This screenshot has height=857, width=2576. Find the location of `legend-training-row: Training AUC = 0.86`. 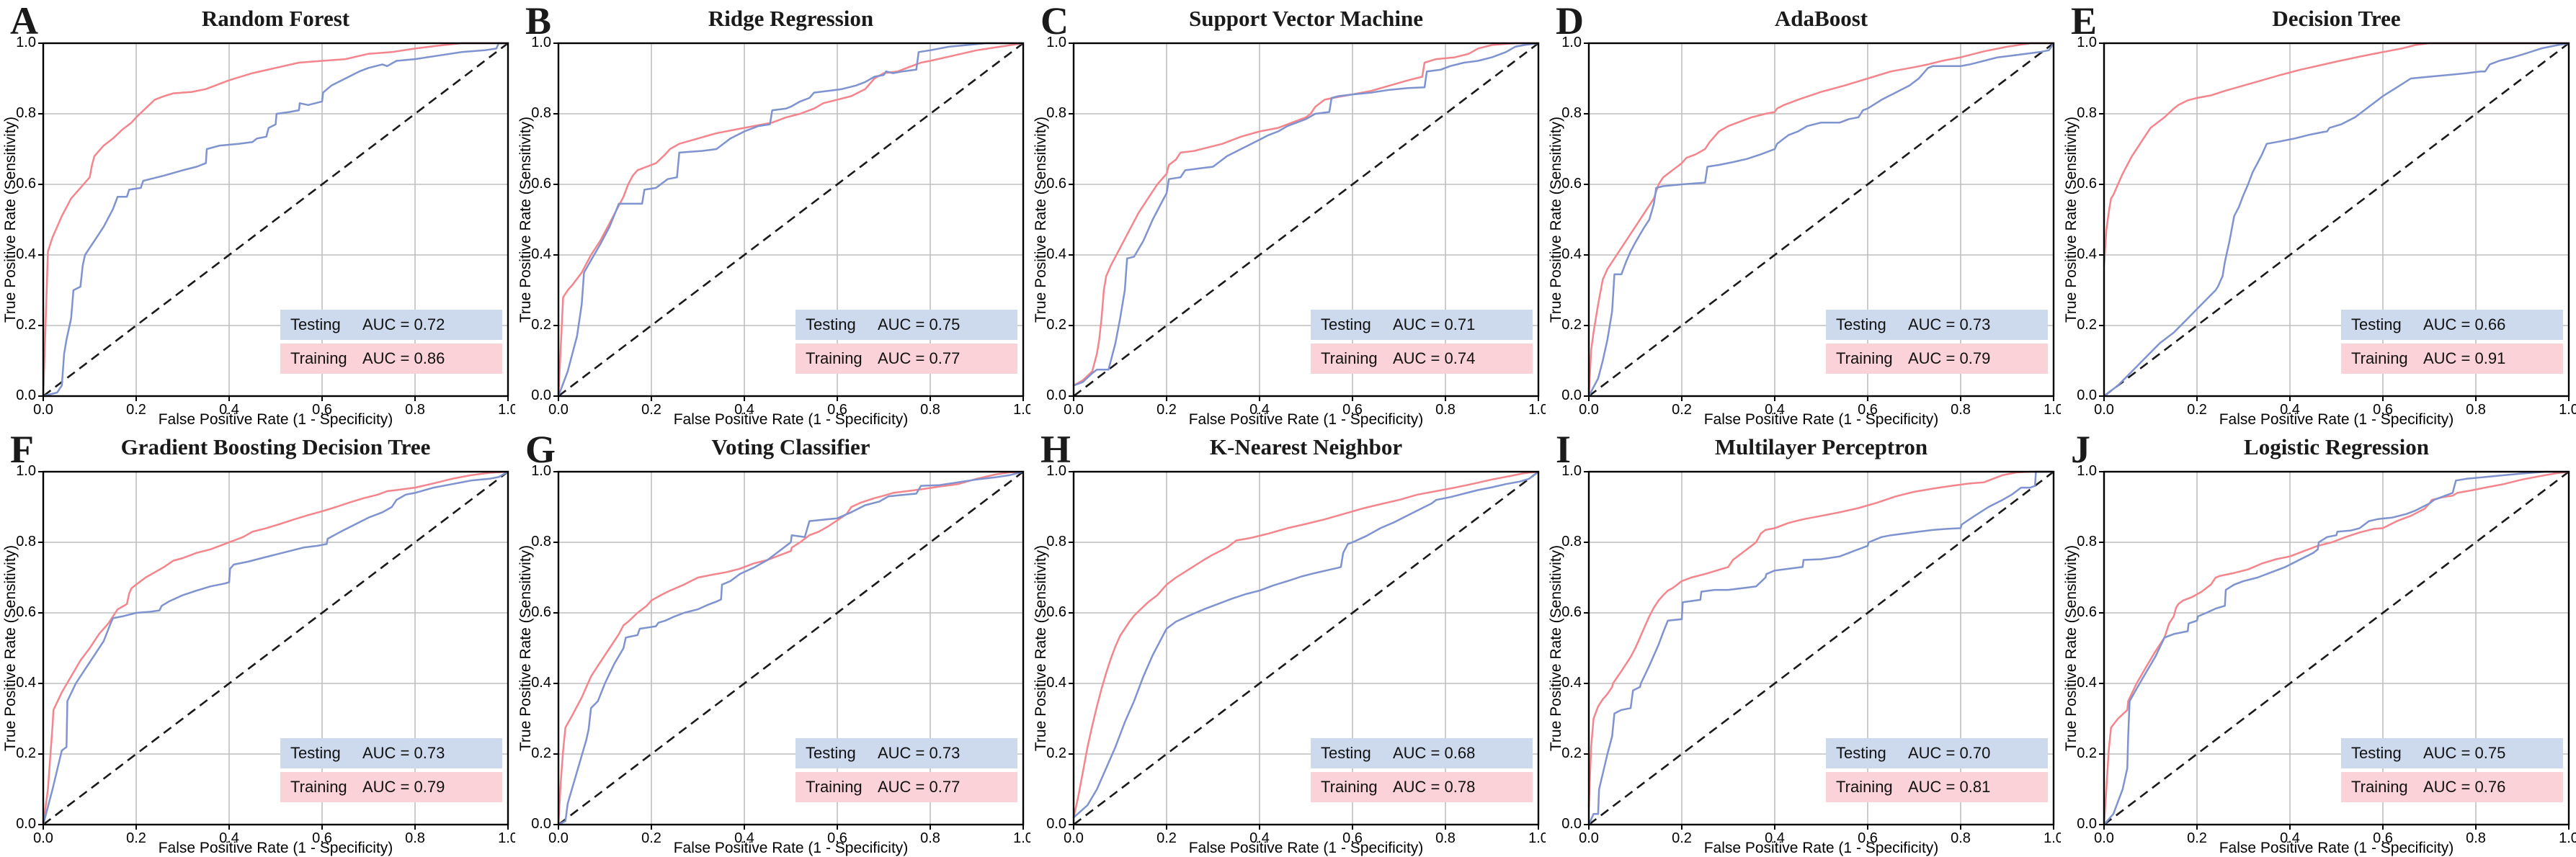

legend-training-row: Training AUC = 0.86 is located at coordinates (391, 359).